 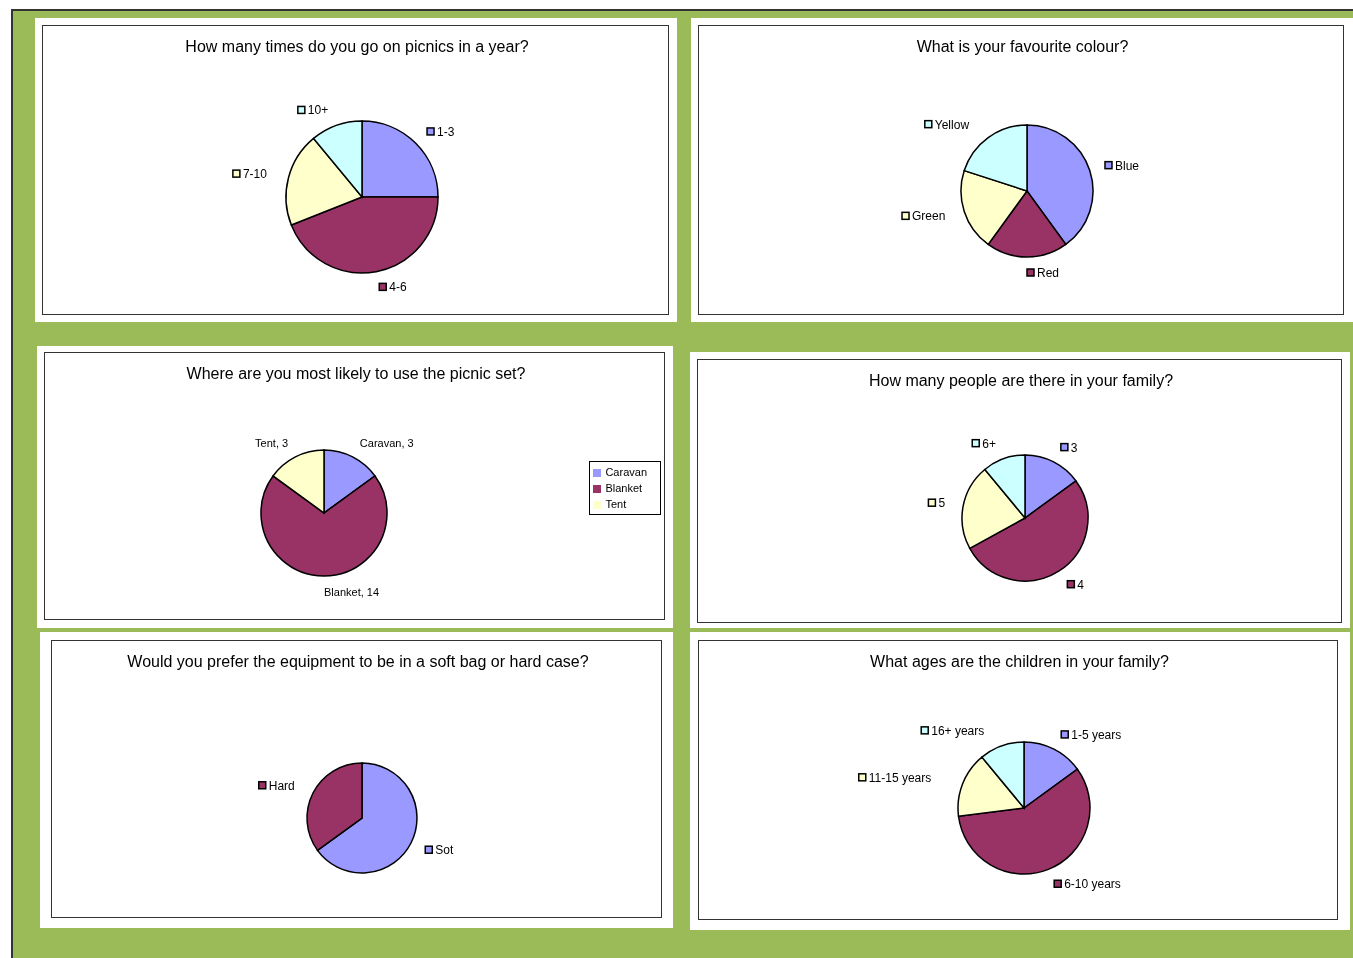 What do you see at coordinates (624, 487) in the screenshot?
I see `legend-label: Blanket` at bounding box center [624, 487].